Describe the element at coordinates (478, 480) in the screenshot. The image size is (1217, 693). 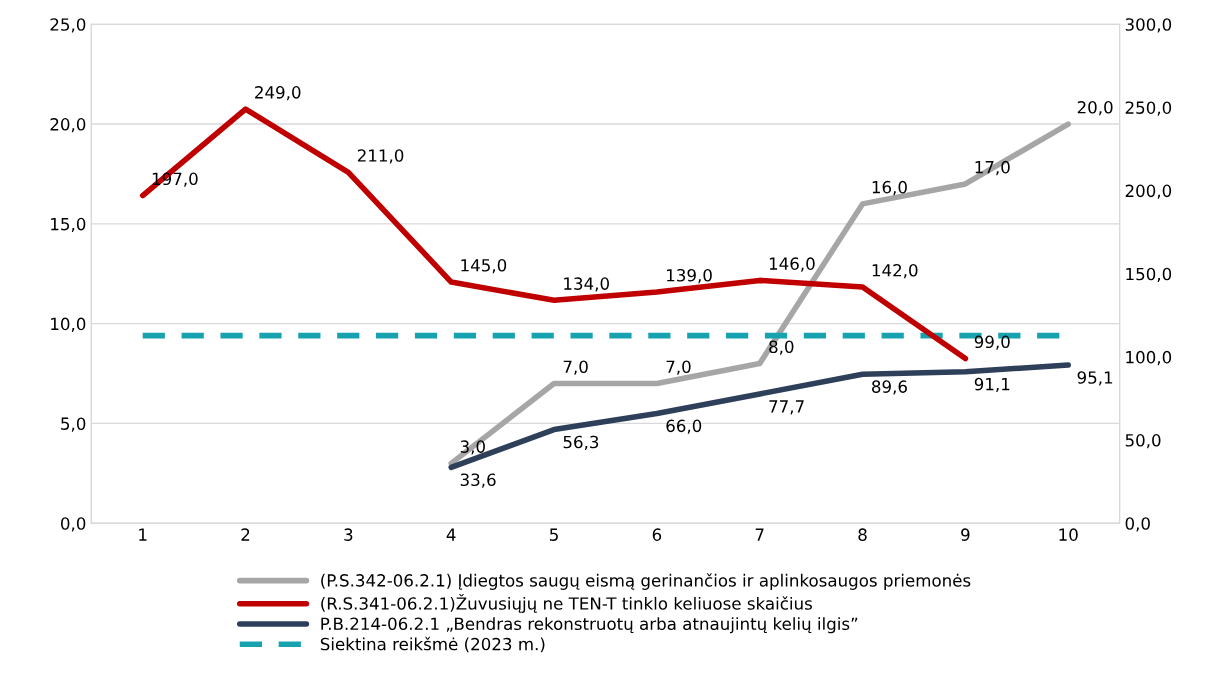
I see `data-label: 33,6` at that location.